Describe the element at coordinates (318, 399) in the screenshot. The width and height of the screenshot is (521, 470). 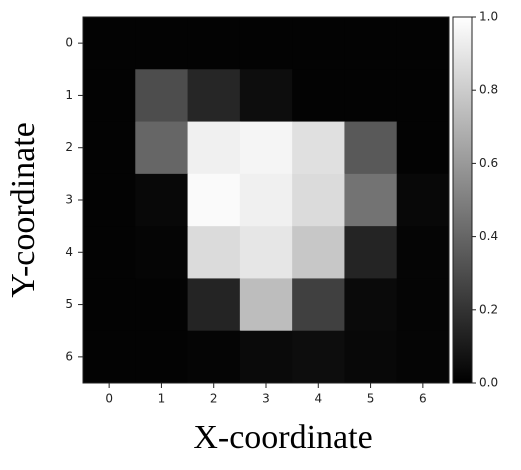
I see `x-tick-label: 4` at that location.